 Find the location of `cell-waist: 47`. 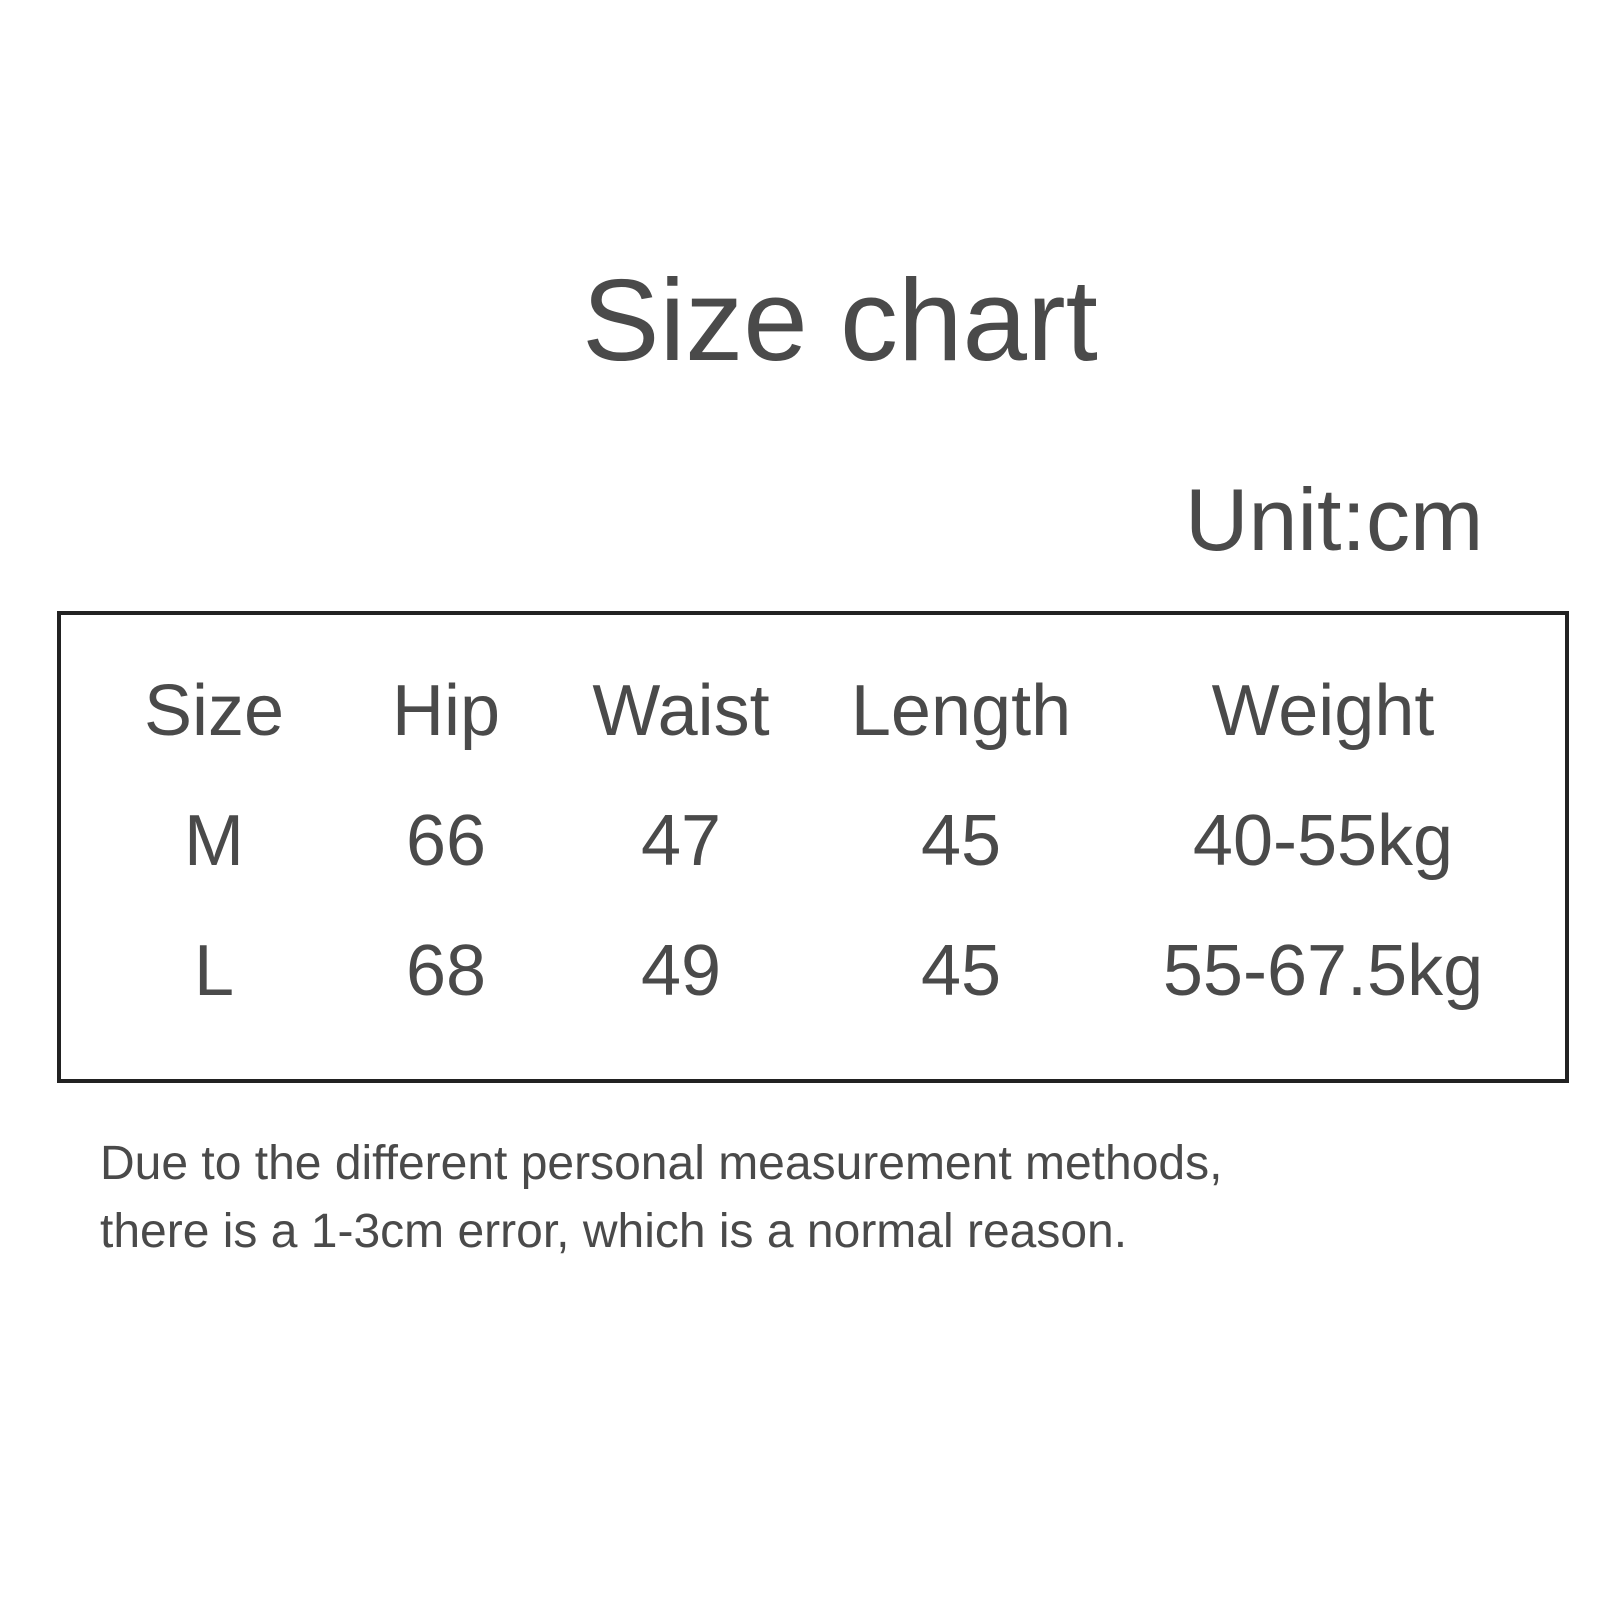

cell-waist: 47 is located at coordinates (681, 841).